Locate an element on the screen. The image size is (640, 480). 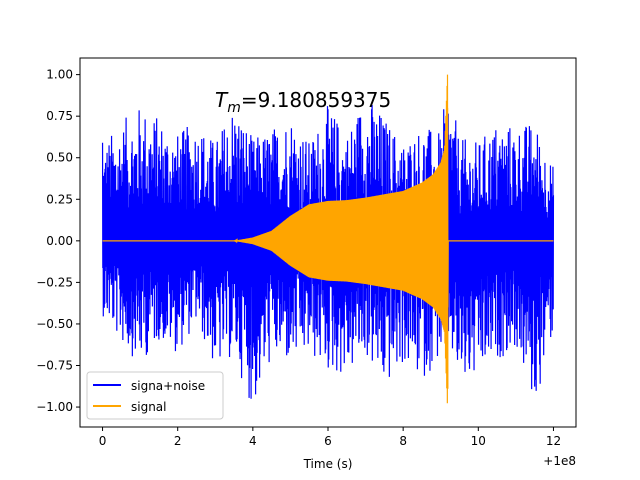
axis-offset-text: +1e8 is located at coordinates (559, 461).